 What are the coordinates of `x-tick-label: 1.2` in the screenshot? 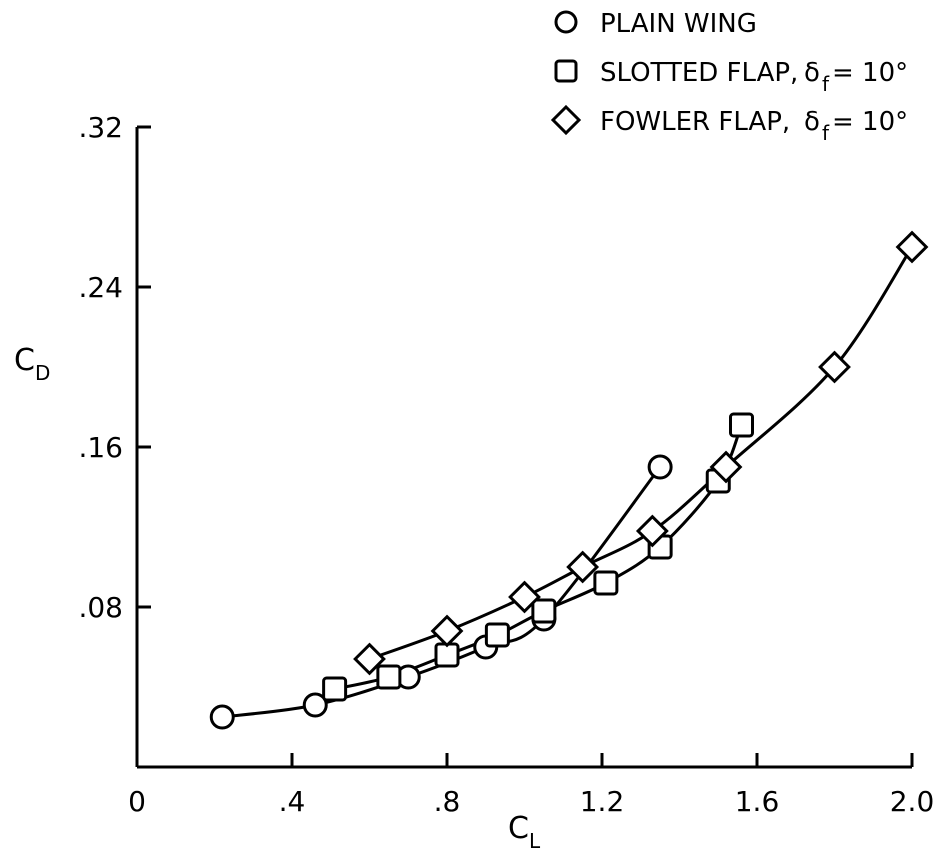 It's located at (602, 801).